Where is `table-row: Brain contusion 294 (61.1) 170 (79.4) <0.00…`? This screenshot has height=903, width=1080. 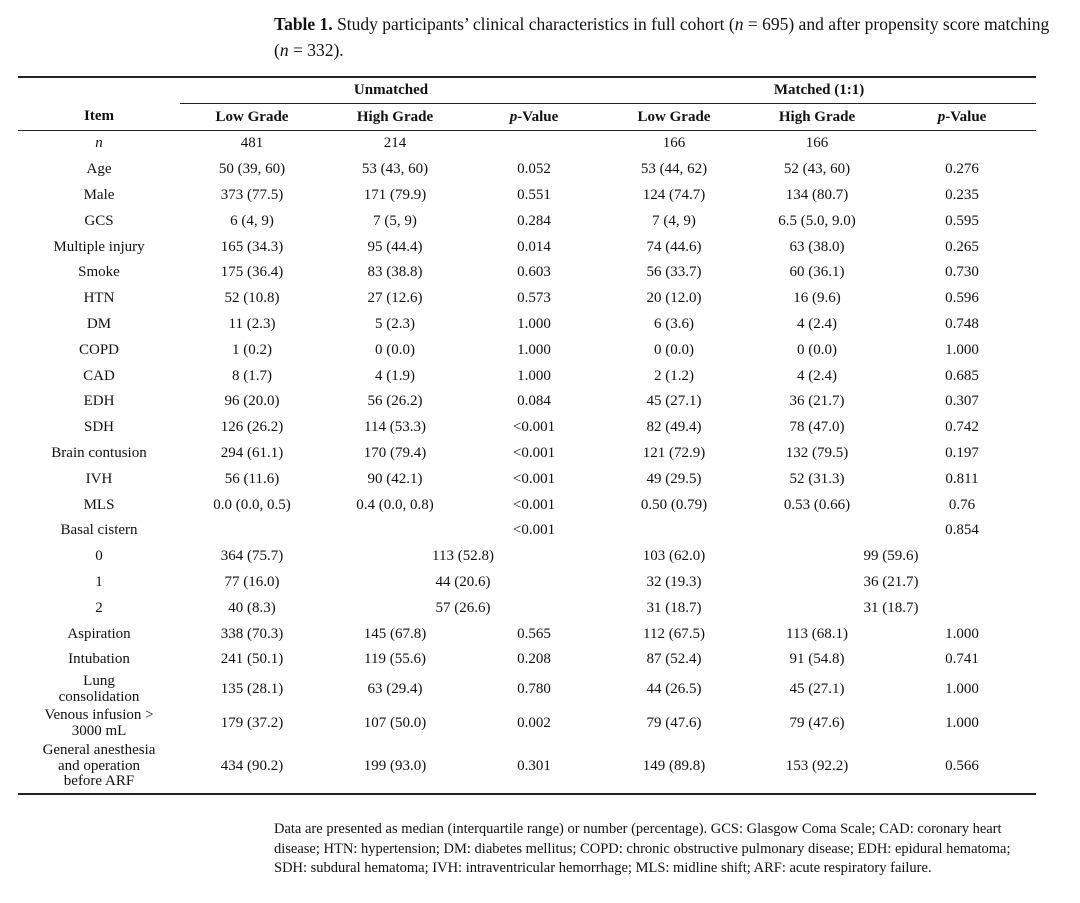
table-row: Brain contusion 294 (61.1) 170 (79.4) <0.00… is located at coordinates (527, 454).